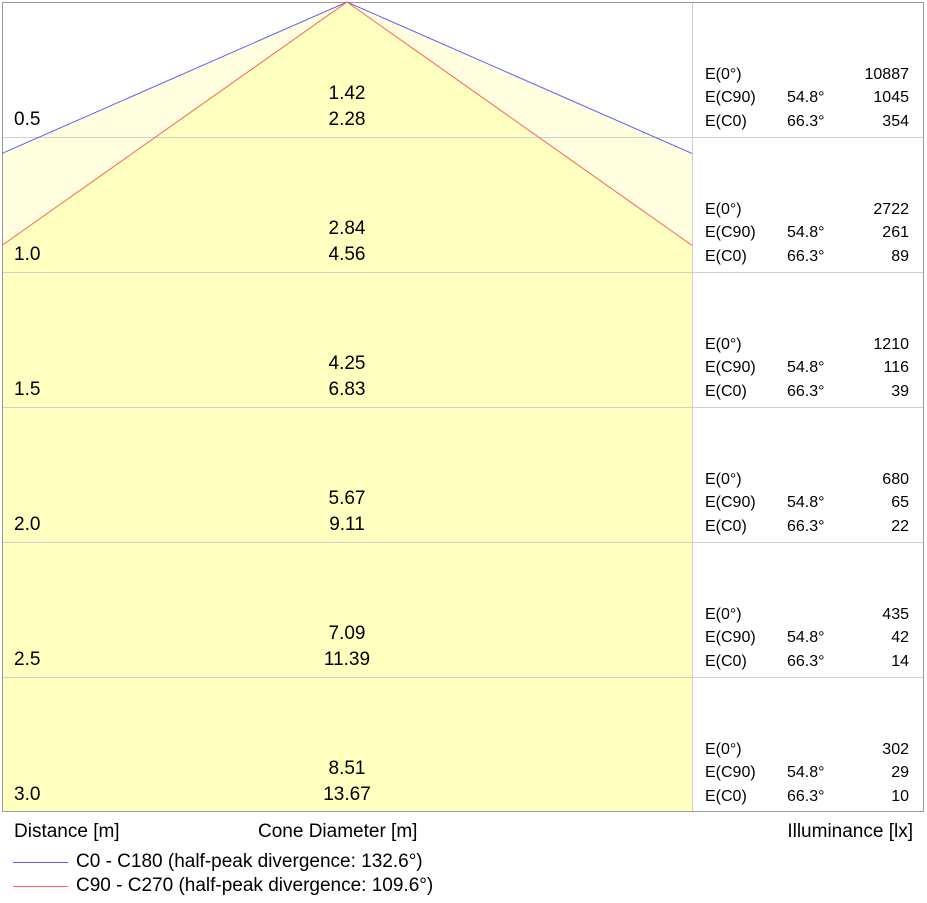 The image size is (927, 903). Describe the element at coordinates (27, 794) in the screenshot. I see `distance-label: 3.0` at that location.